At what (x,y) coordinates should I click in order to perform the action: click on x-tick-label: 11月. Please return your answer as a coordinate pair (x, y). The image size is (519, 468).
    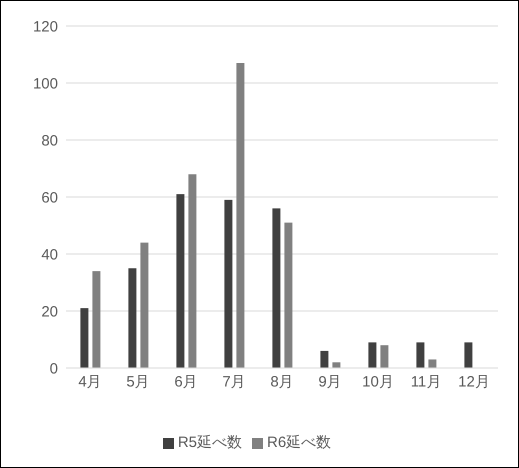
    Looking at the image, I should click on (426, 382).